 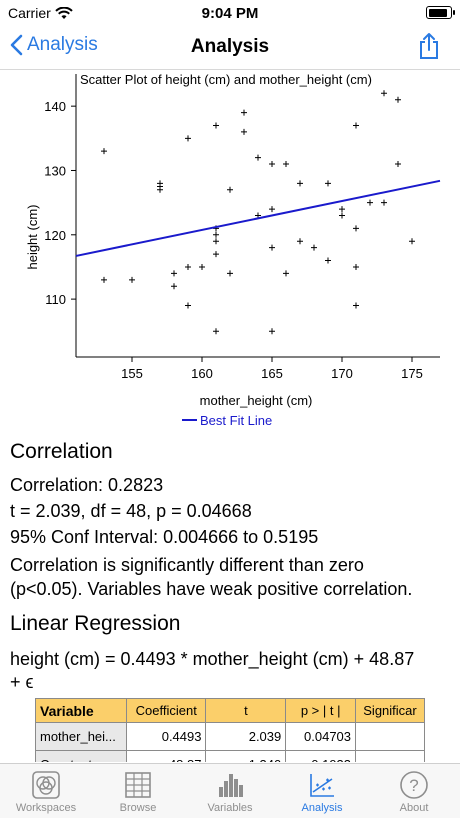 I want to click on tab-workspaces: Workspaces, so click(x=46, y=791).